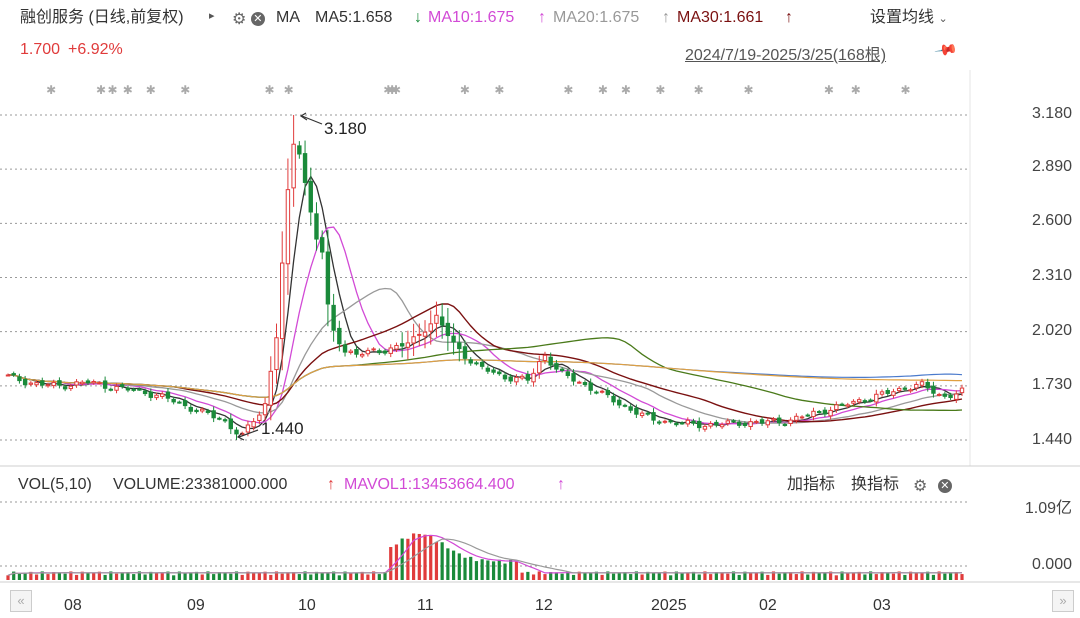  Describe the element at coordinates (425, 605) in the screenshot. I see `x-tick-3: 11` at that location.